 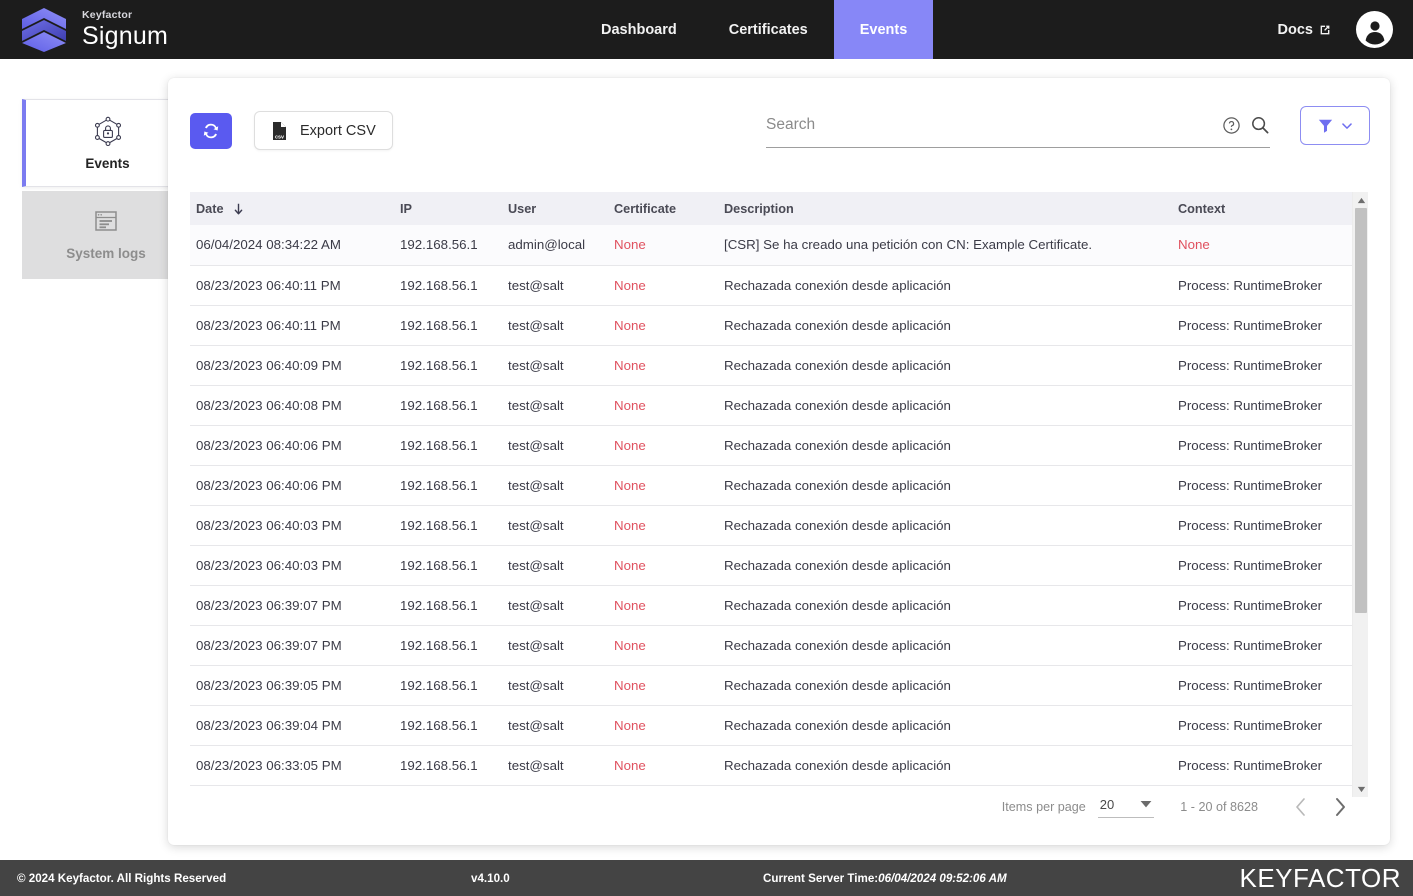 What do you see at coordinates (1262, 245) in the screenshot?
I see `table-cell-context: None` at bounding box center [1262, 245].